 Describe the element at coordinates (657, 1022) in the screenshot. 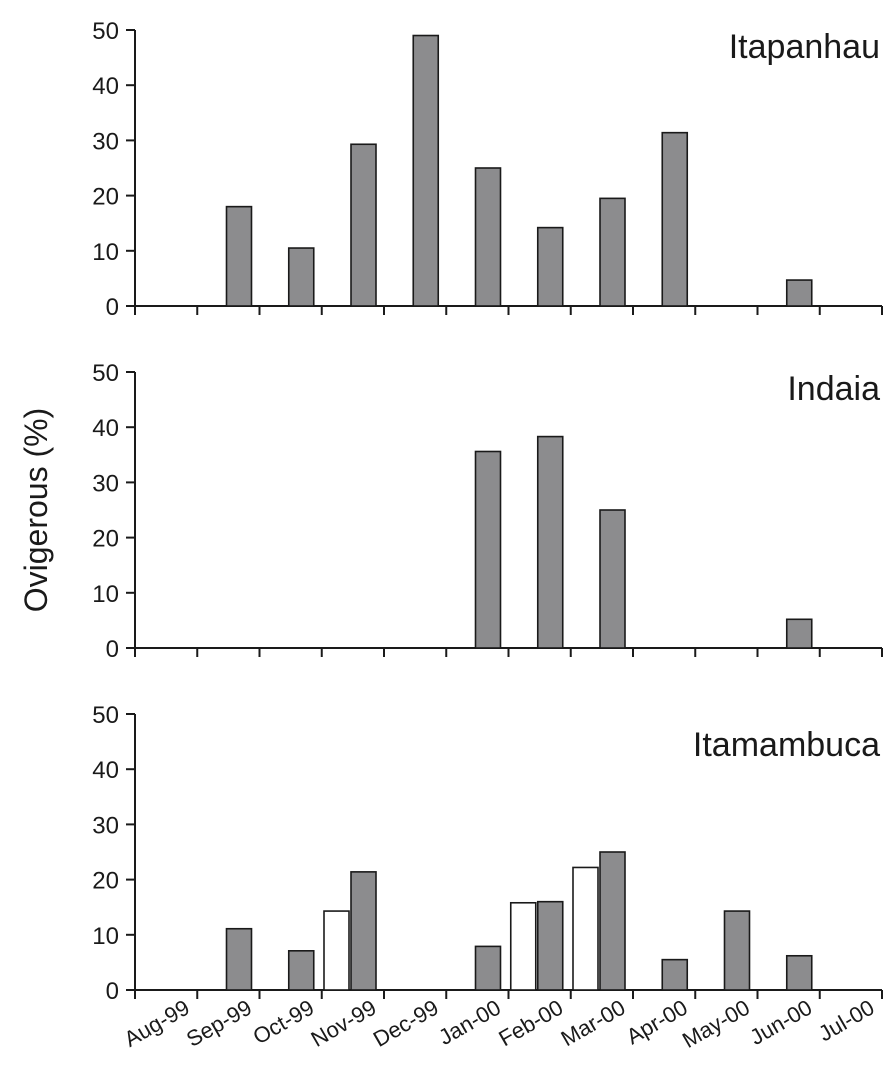

I see `x-tick-label: Apr-00` at that location.